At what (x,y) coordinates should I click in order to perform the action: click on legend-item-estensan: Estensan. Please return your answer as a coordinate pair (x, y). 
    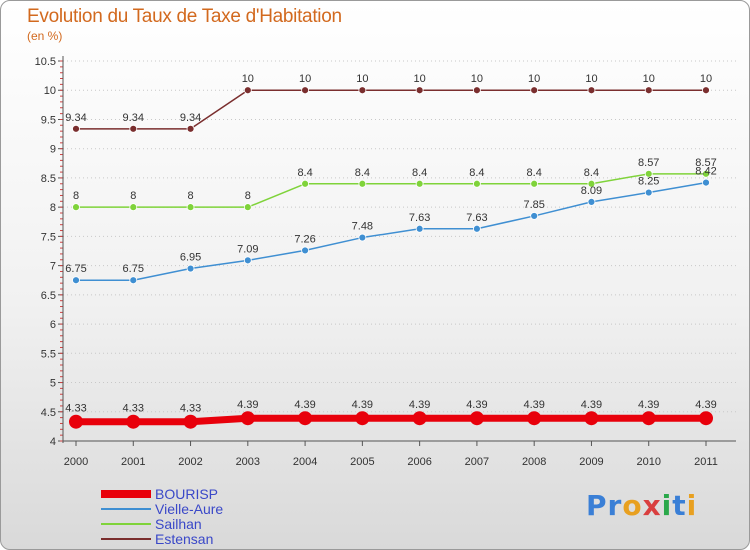
    Looking at the image, I should click on (201, 539).